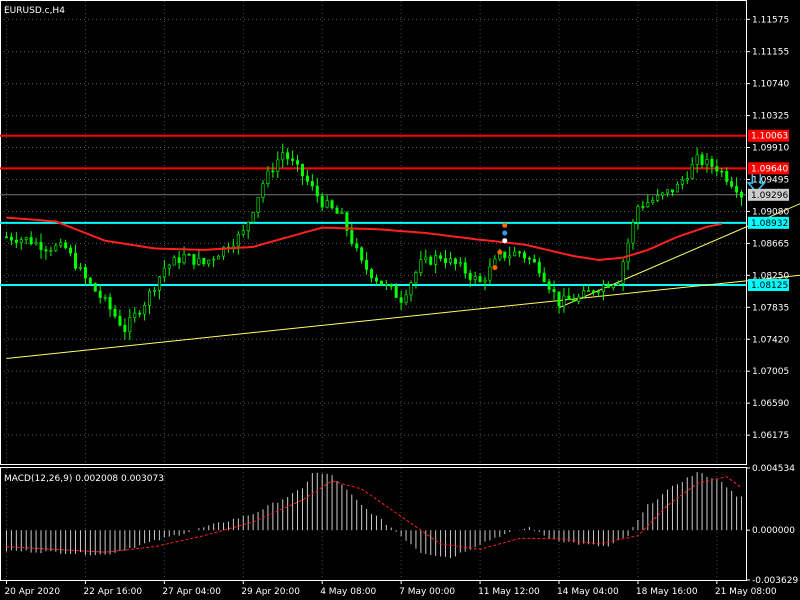 This screenshot has width=800, height=600. What do you see at coordinates (34, 11) in the screenshot?
I see `price-chart-title: EURUSD.c,H4` at bounding box center [34, 11].